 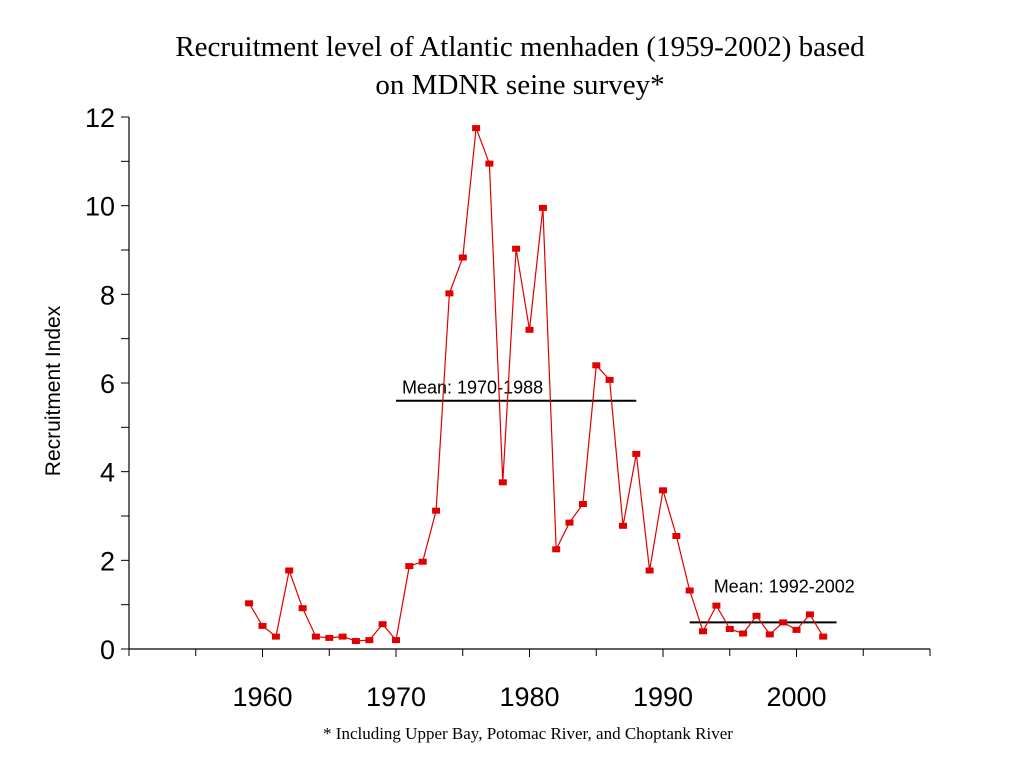 I want to click on mean-label: Mean: 1970-1988, so click(x=472, y=388).